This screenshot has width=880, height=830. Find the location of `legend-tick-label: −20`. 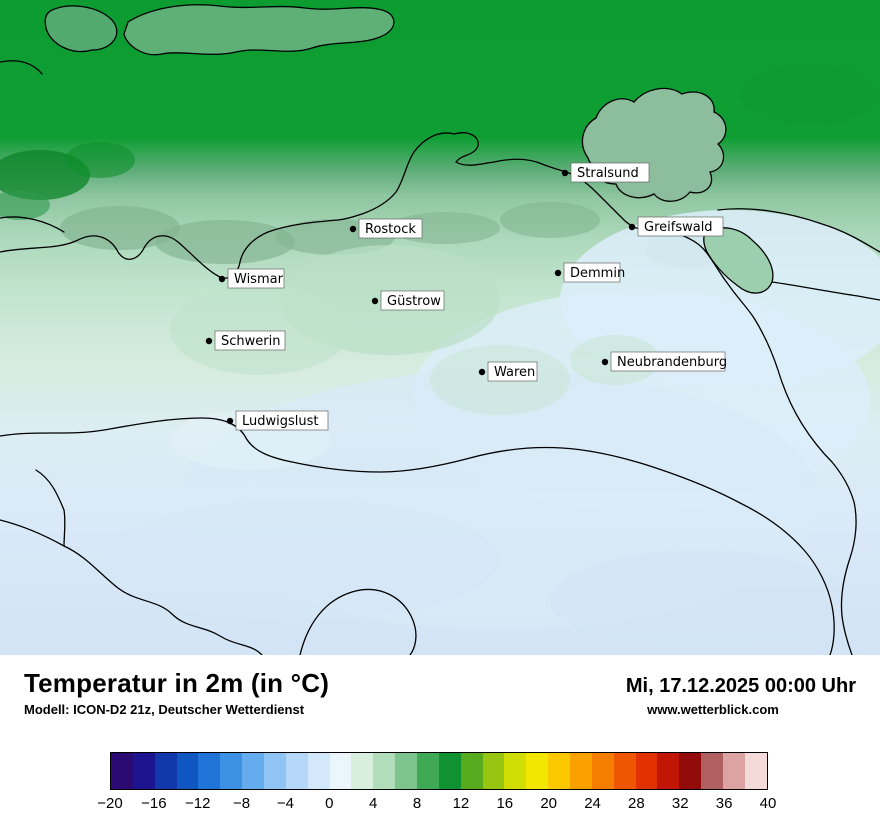

legend-tick-label: −20 is located at coordinates (110, 803).